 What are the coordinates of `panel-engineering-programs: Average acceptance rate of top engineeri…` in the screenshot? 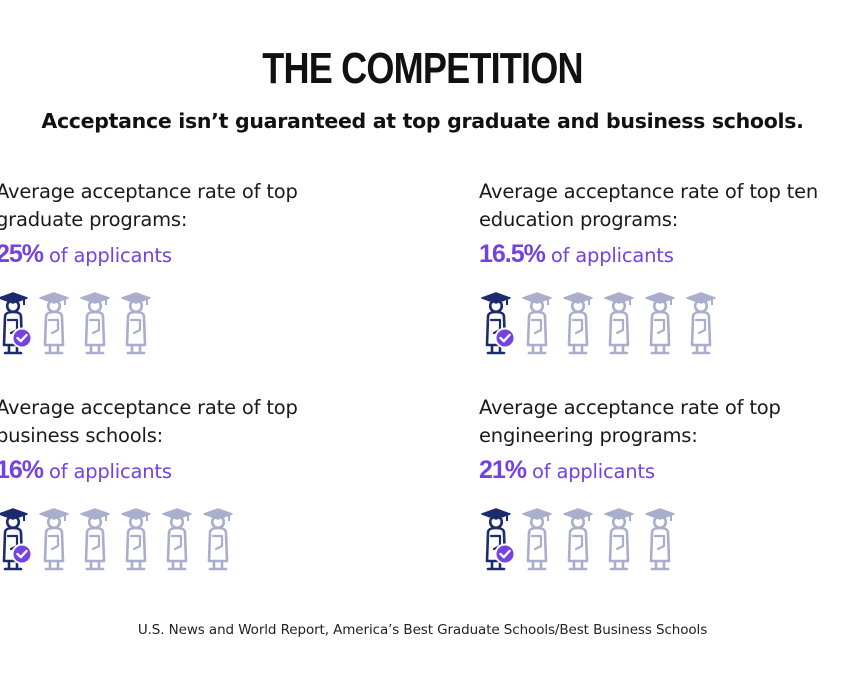 It's located at (630, 441).